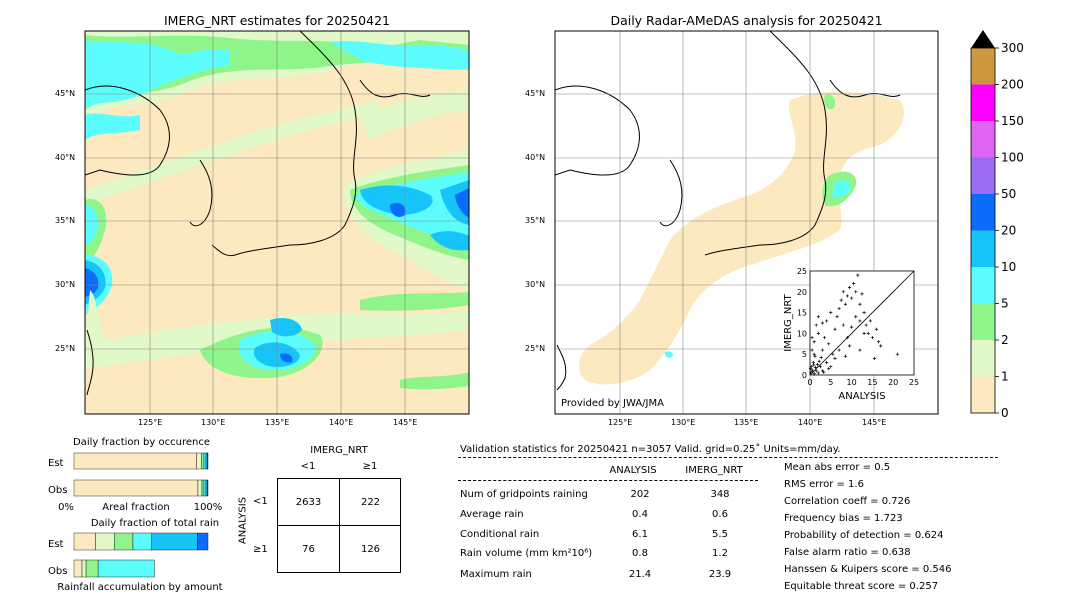 This screenshot has height=612, width=1080. I want to click on colorbar-label: 200, so click(1012, 85).